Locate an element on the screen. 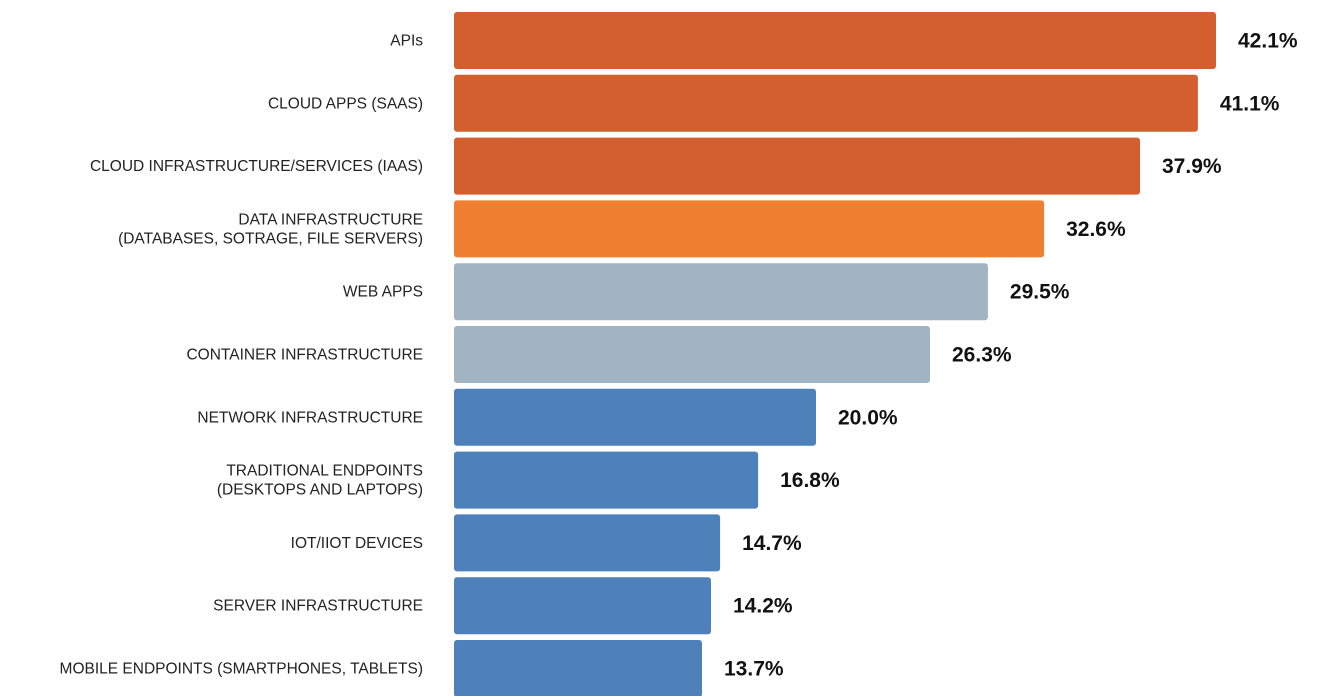  category-label-10: MOBILE ENDPOINTS (SMARTPHONES, TABLETS) is located at coordinates (241, 669).